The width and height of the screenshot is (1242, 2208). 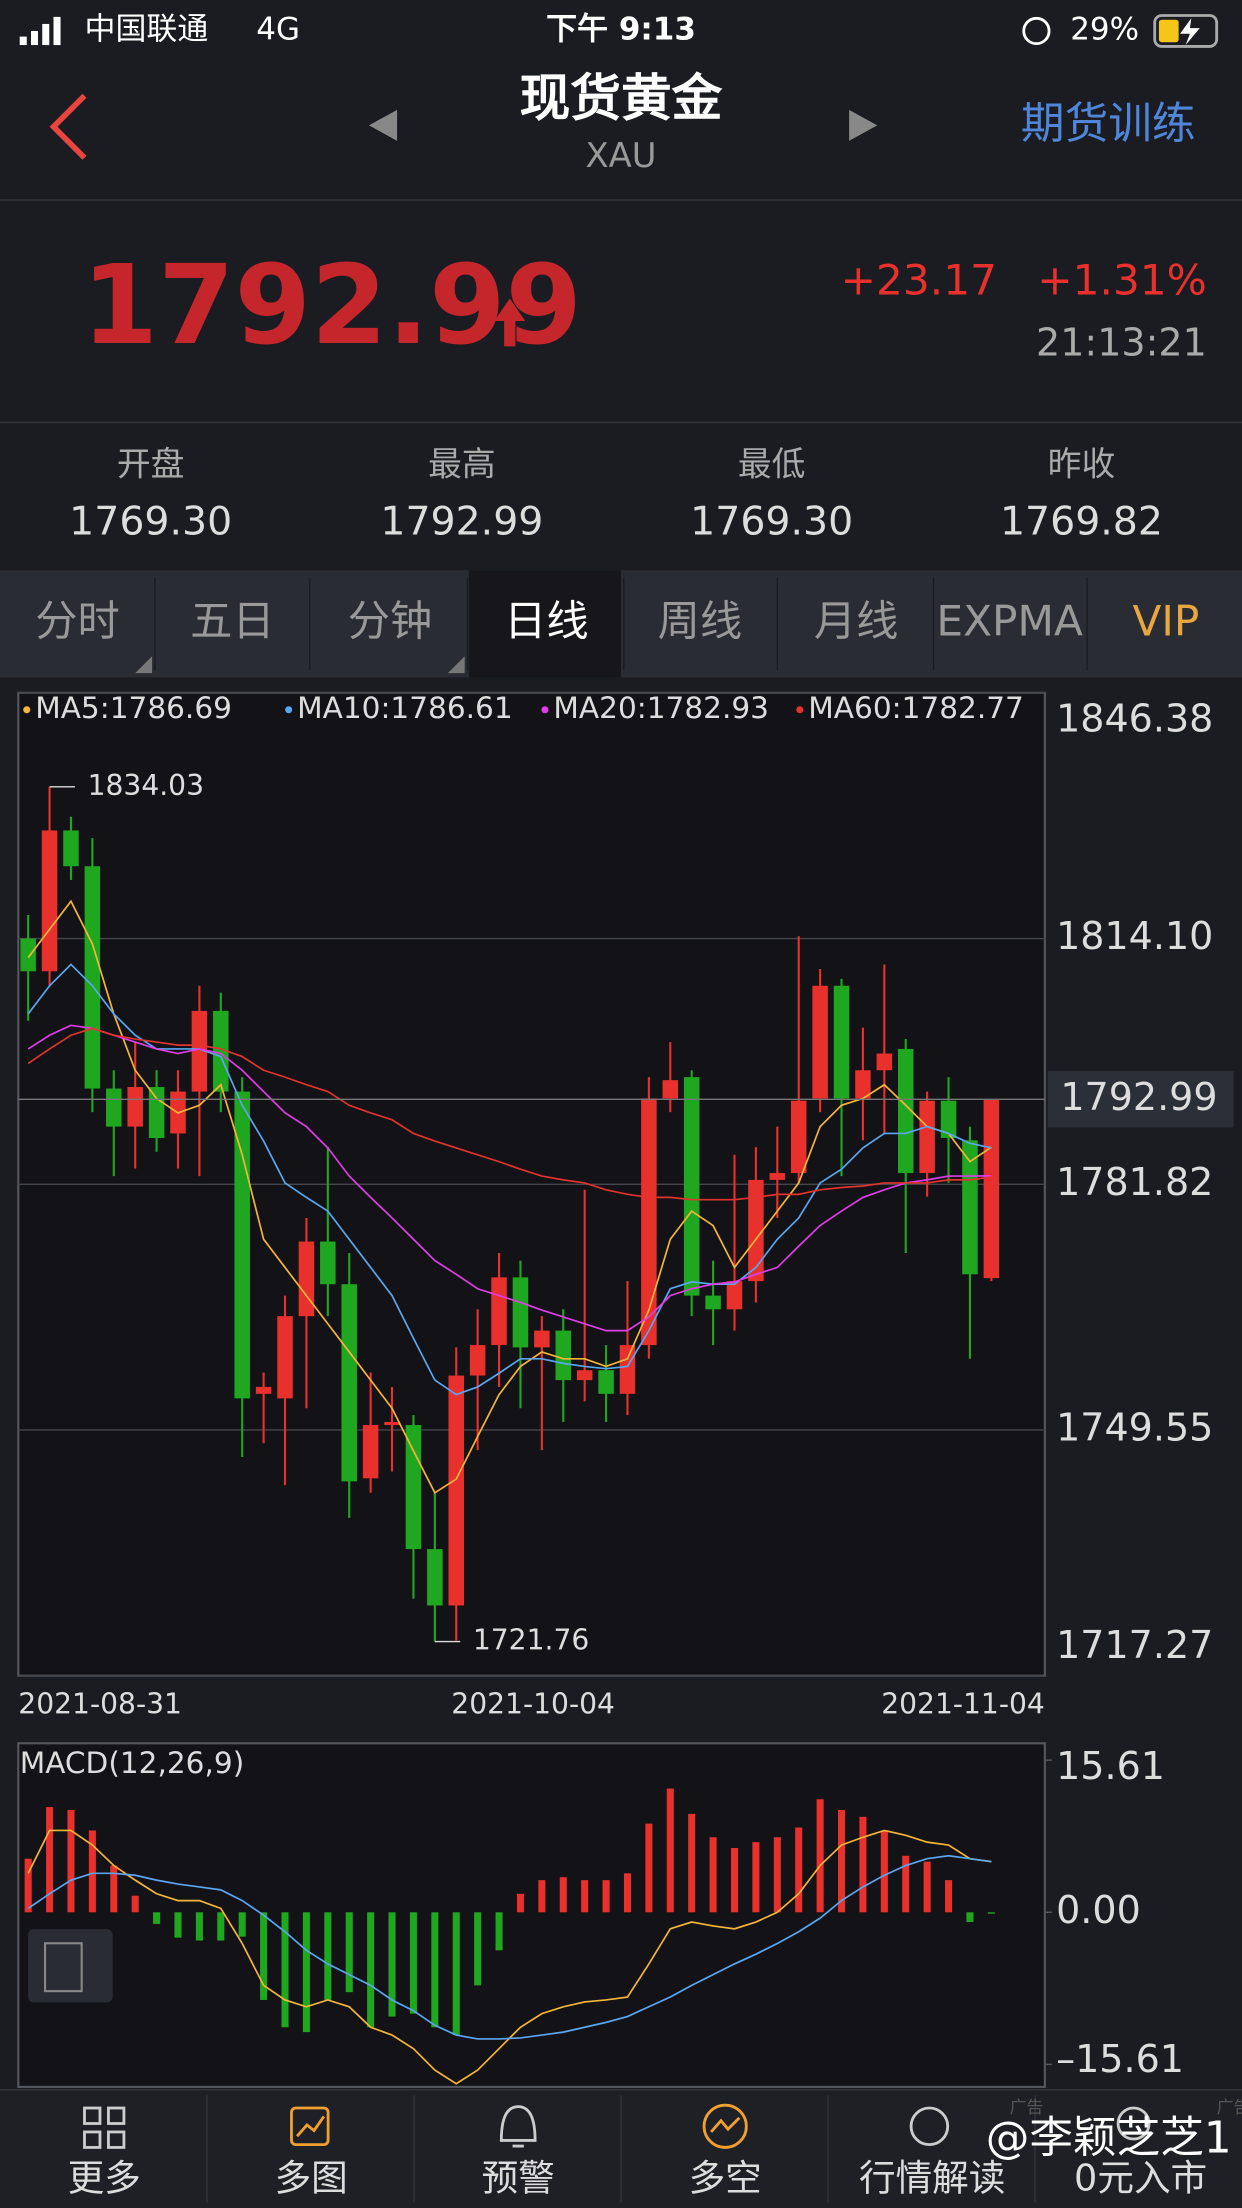 What do you see at coordinates (1134, 718) in the screenshot?
I see `y-tick-label: 1846.38` at bounding box center [1134, 718].